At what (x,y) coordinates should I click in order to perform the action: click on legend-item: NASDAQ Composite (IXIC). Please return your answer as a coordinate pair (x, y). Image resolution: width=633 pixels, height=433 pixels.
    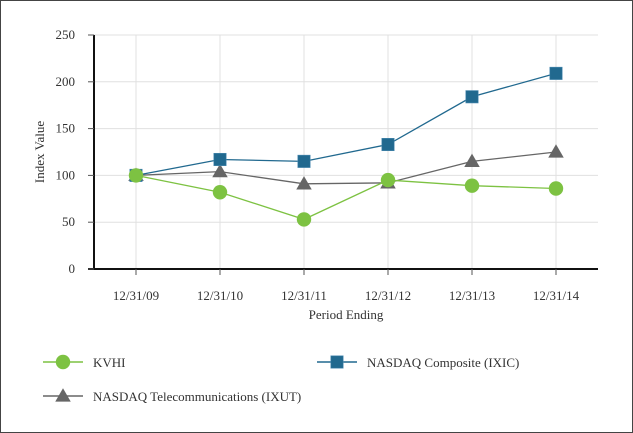
    Looking at the image, I should click on (418, 362).